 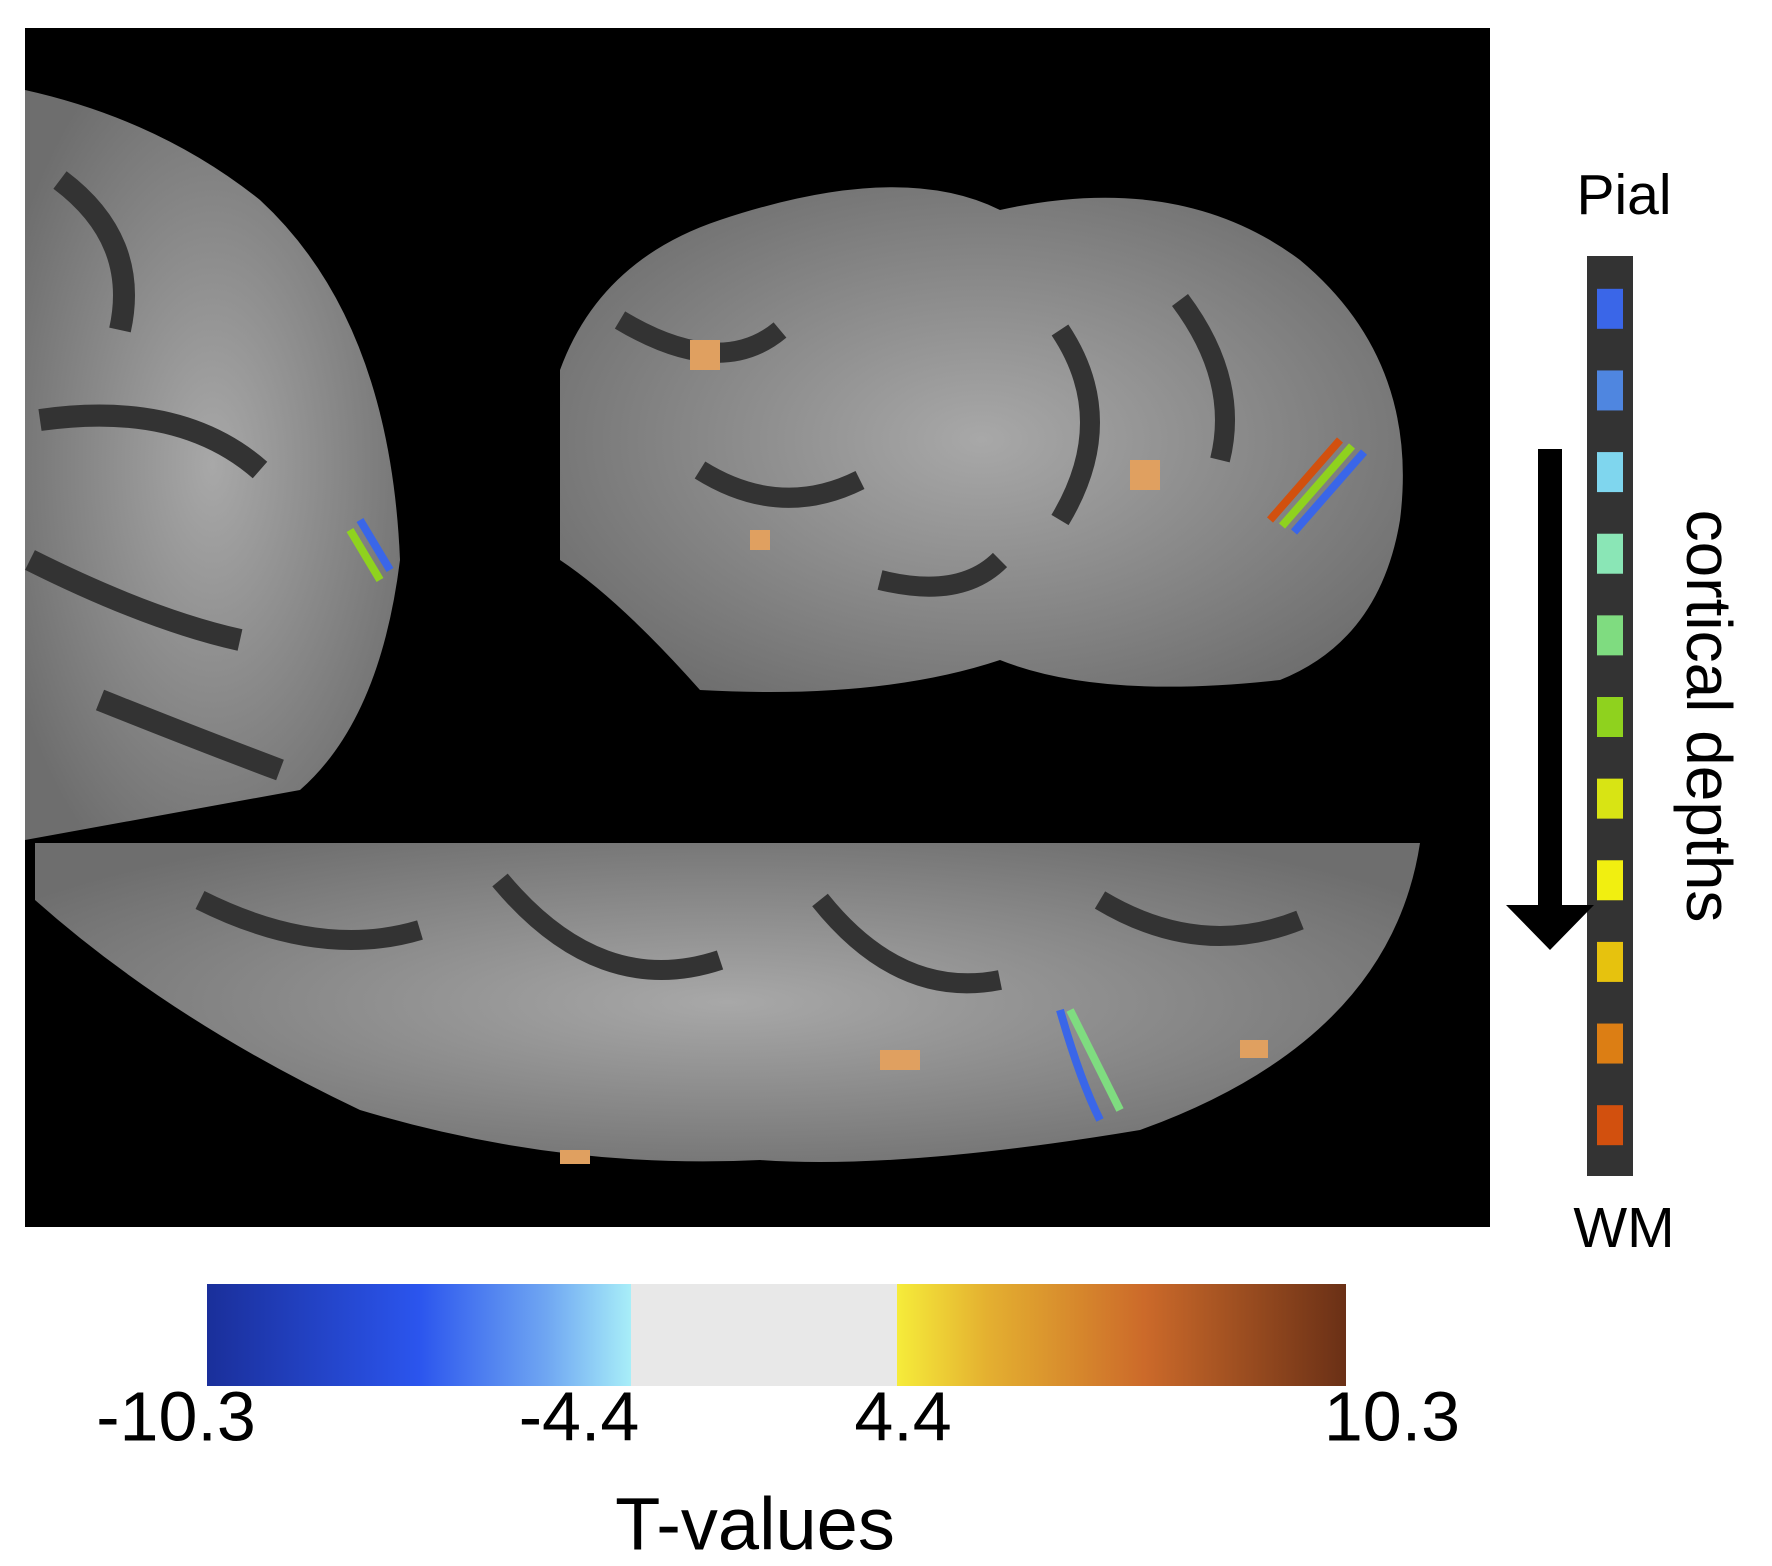 What do you see at coordinates (1392, 1416) in the screenshot?
I see `colorbar-tick: 10.3` at bounding box center [1392, 1416].